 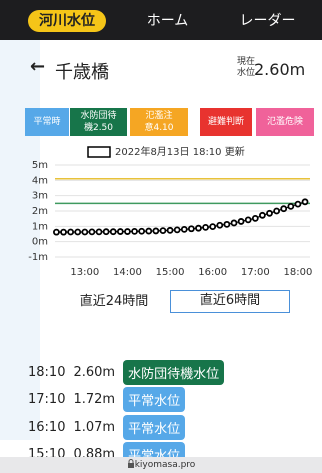 I want to click on reading-row: 17:10 1.72m 平常水位, so click(x=107, y=400).